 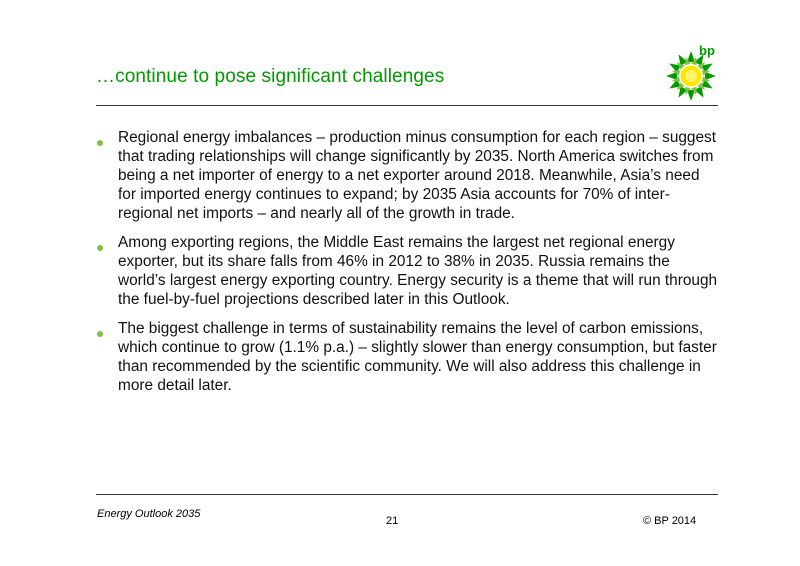 What do you see at coordinates (670, 521) in the screenshot?
I see `footer-copyright: © BP 2014` at bounding box center [670, 521].